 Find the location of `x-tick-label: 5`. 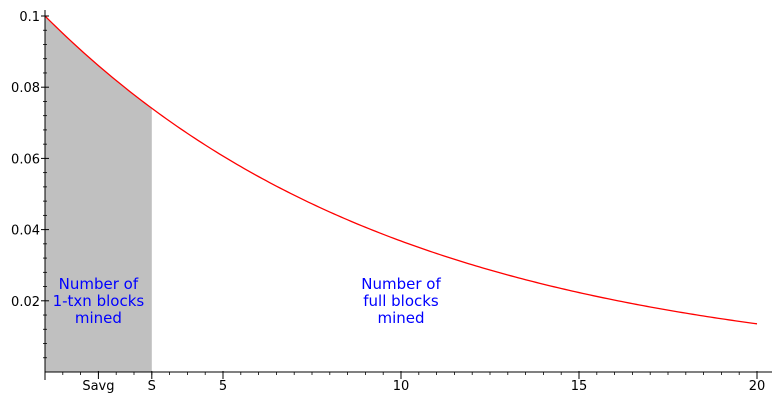

x-tick-label: 5 is located at coordinates (223, 386).